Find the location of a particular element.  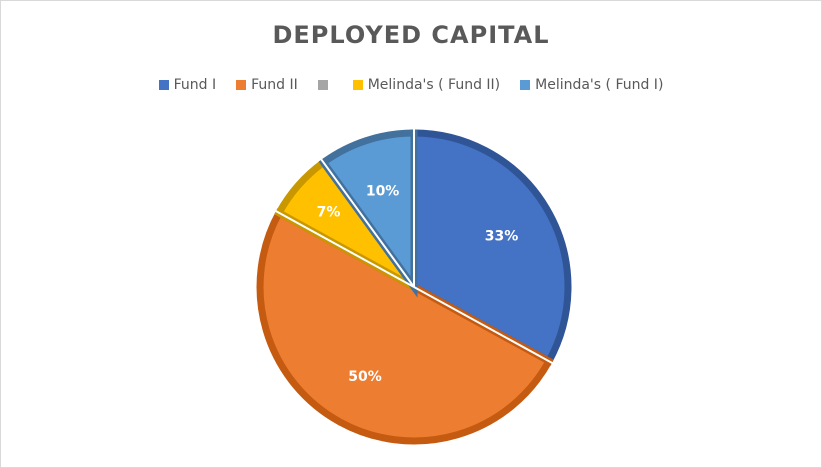

legend-item-melindas-fund-i: Melinda's ( Fund I) is located at coordinates (591, 85).